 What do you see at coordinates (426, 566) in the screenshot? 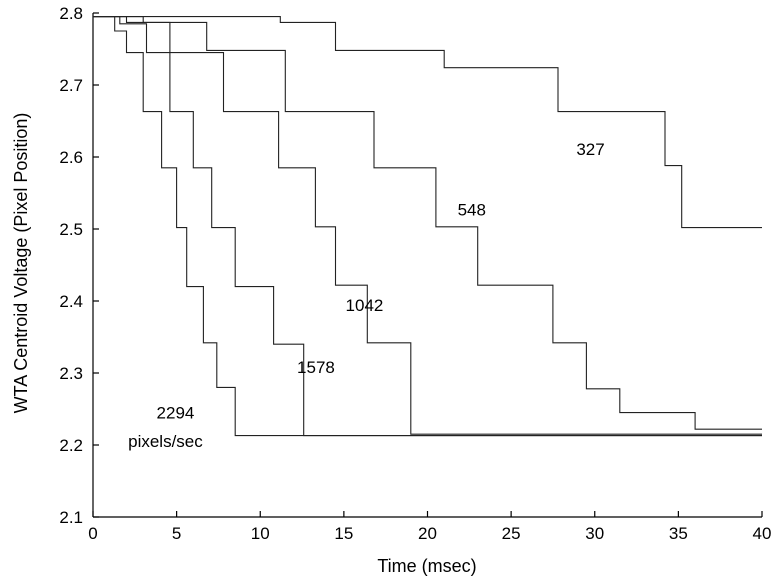
I see `x-axis-title: Time (msec)` at bounding box center [426, 566].